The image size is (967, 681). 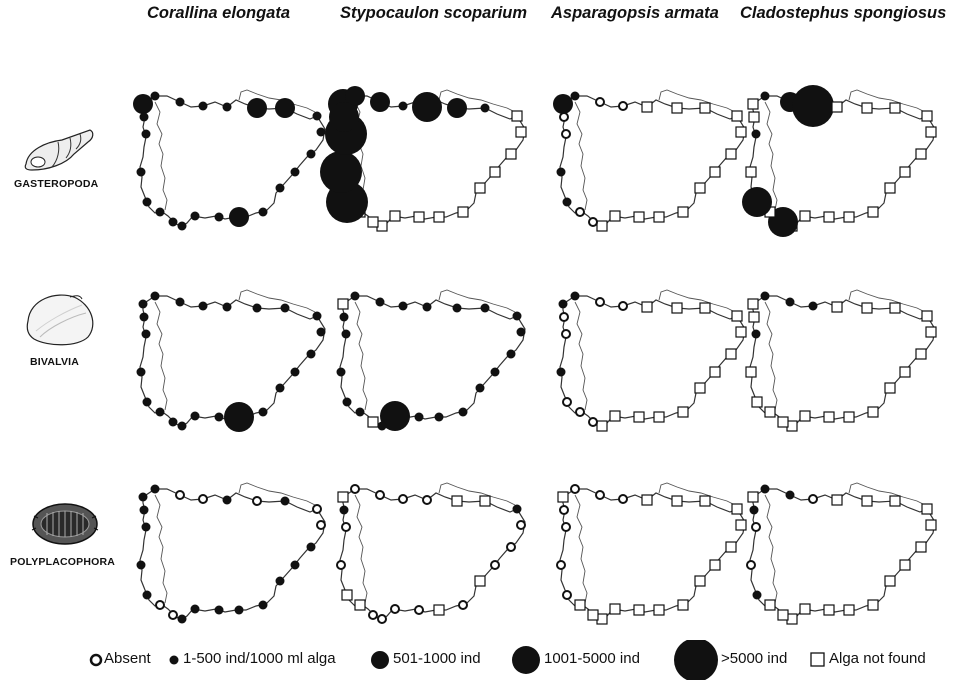 What do you see at coordinates (457, 660) in the screenshot?
I see `legend-symbols` at bounding box center [457, 660].